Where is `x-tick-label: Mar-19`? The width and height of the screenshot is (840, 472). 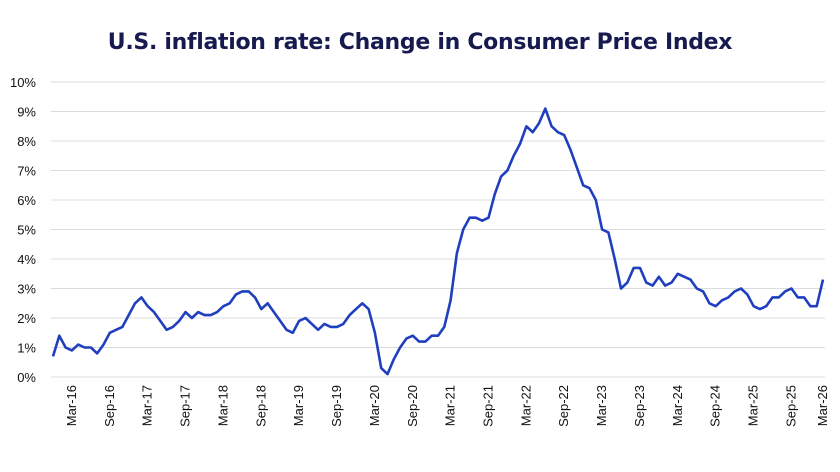
x-tick-label: Mar-19 is located at coordinates (298, 405).